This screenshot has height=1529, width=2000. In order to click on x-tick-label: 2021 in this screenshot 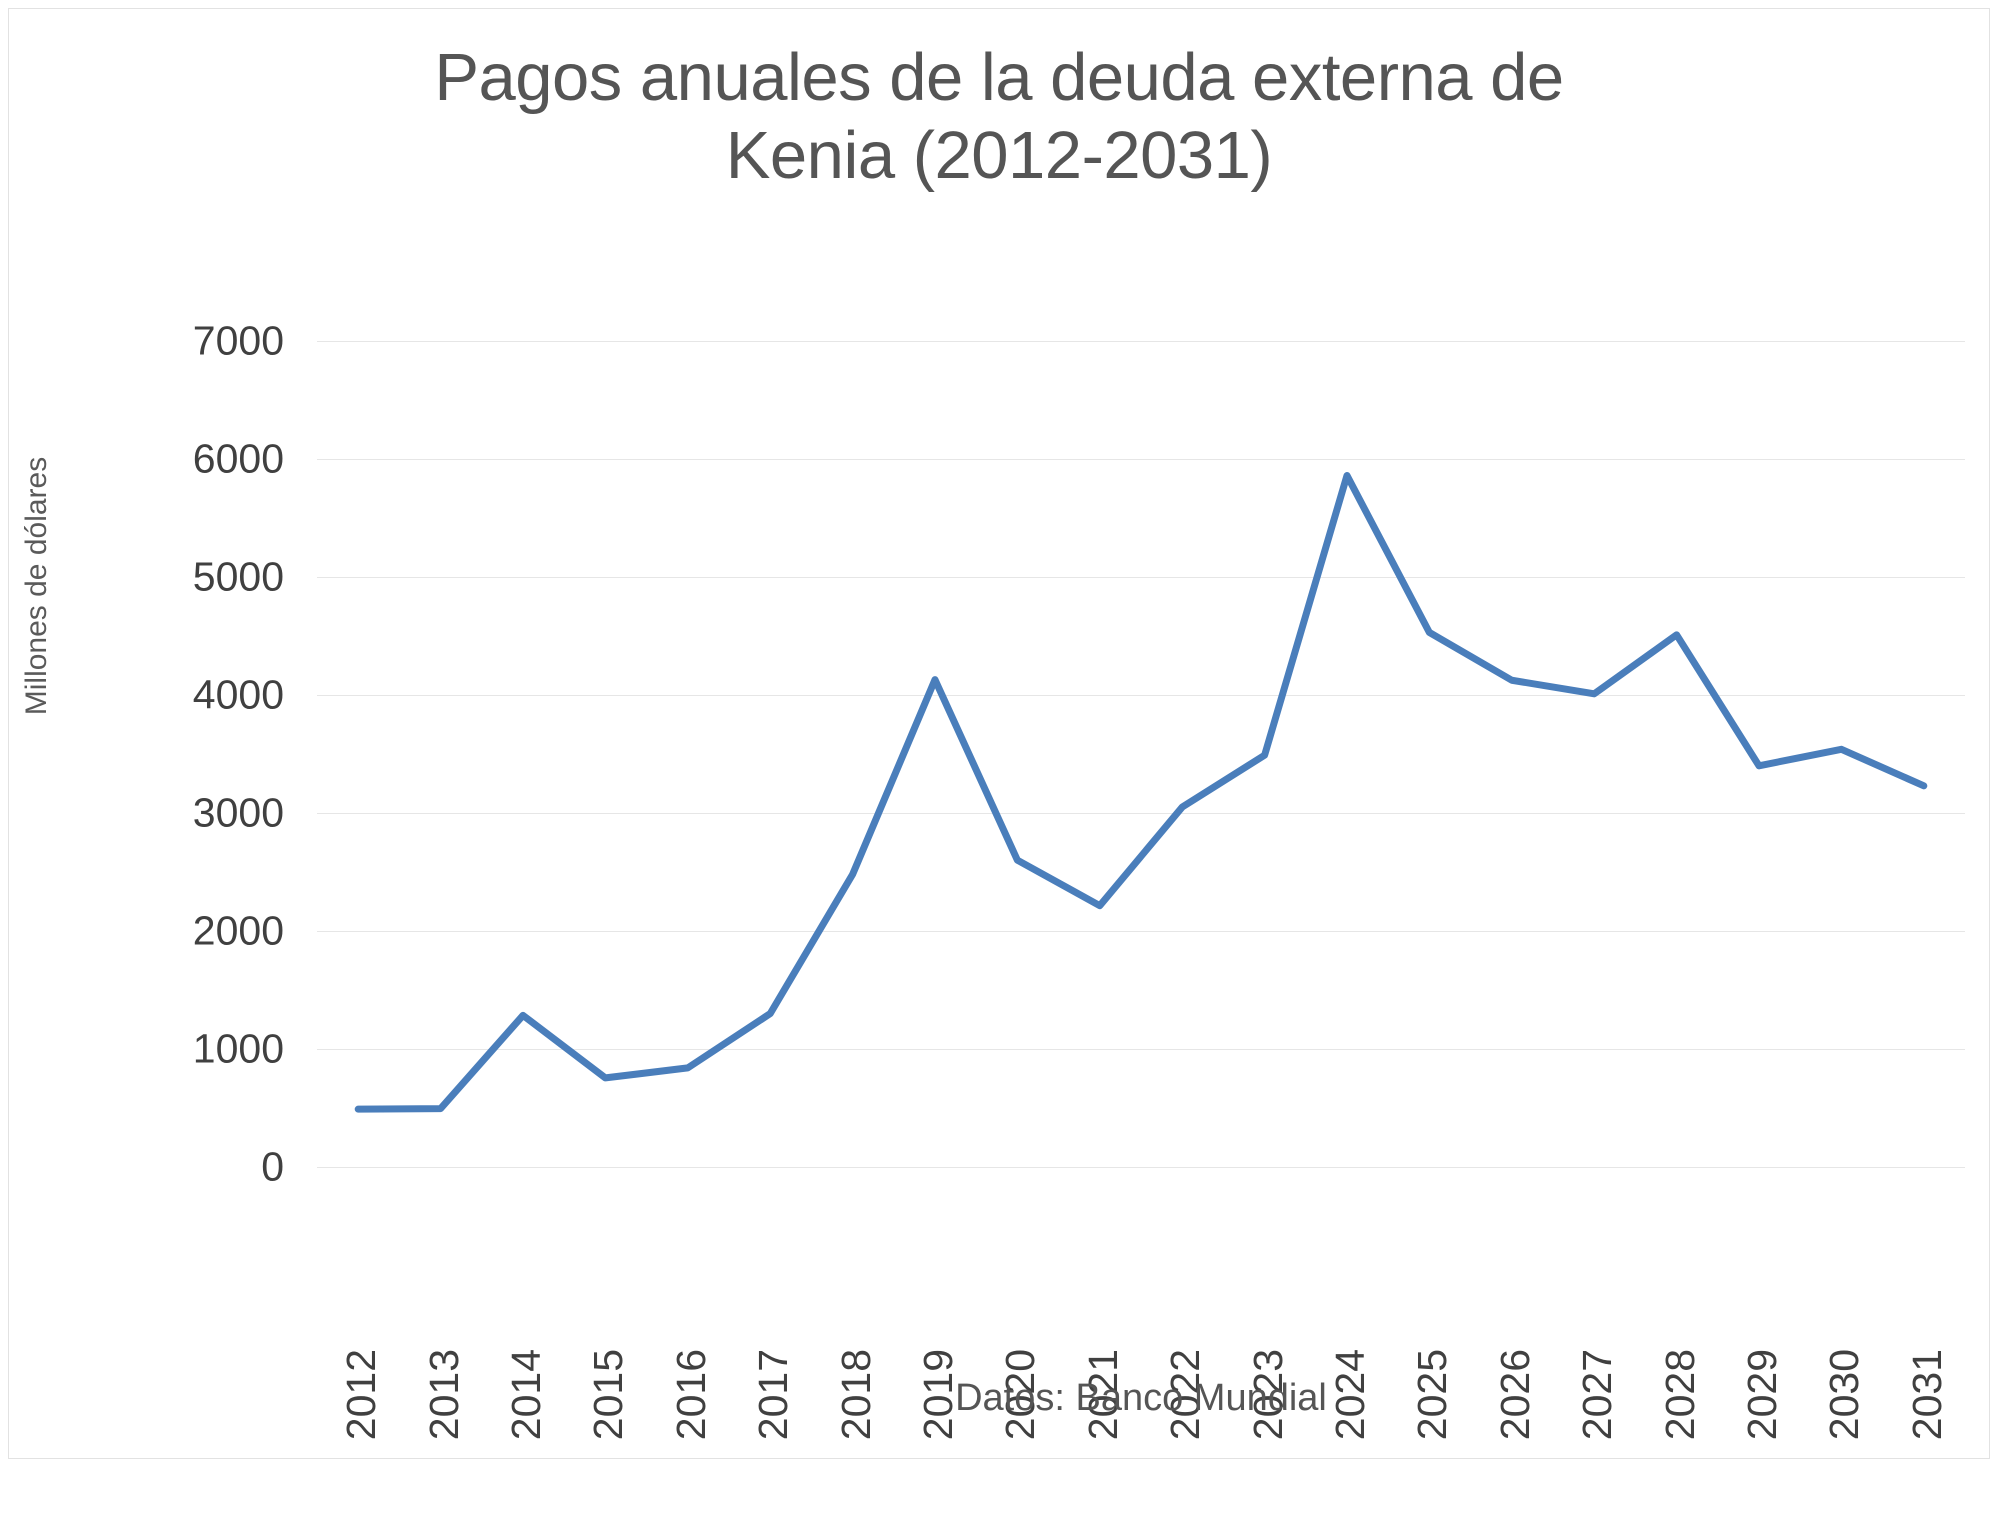, I will do `click(1102, 1395)`.